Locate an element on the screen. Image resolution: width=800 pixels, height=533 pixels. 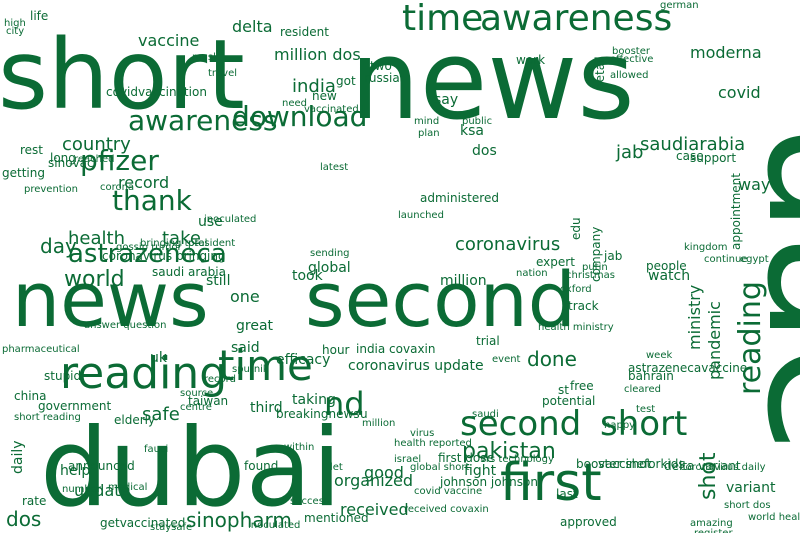
word: government is located at coordinates (74, 406).